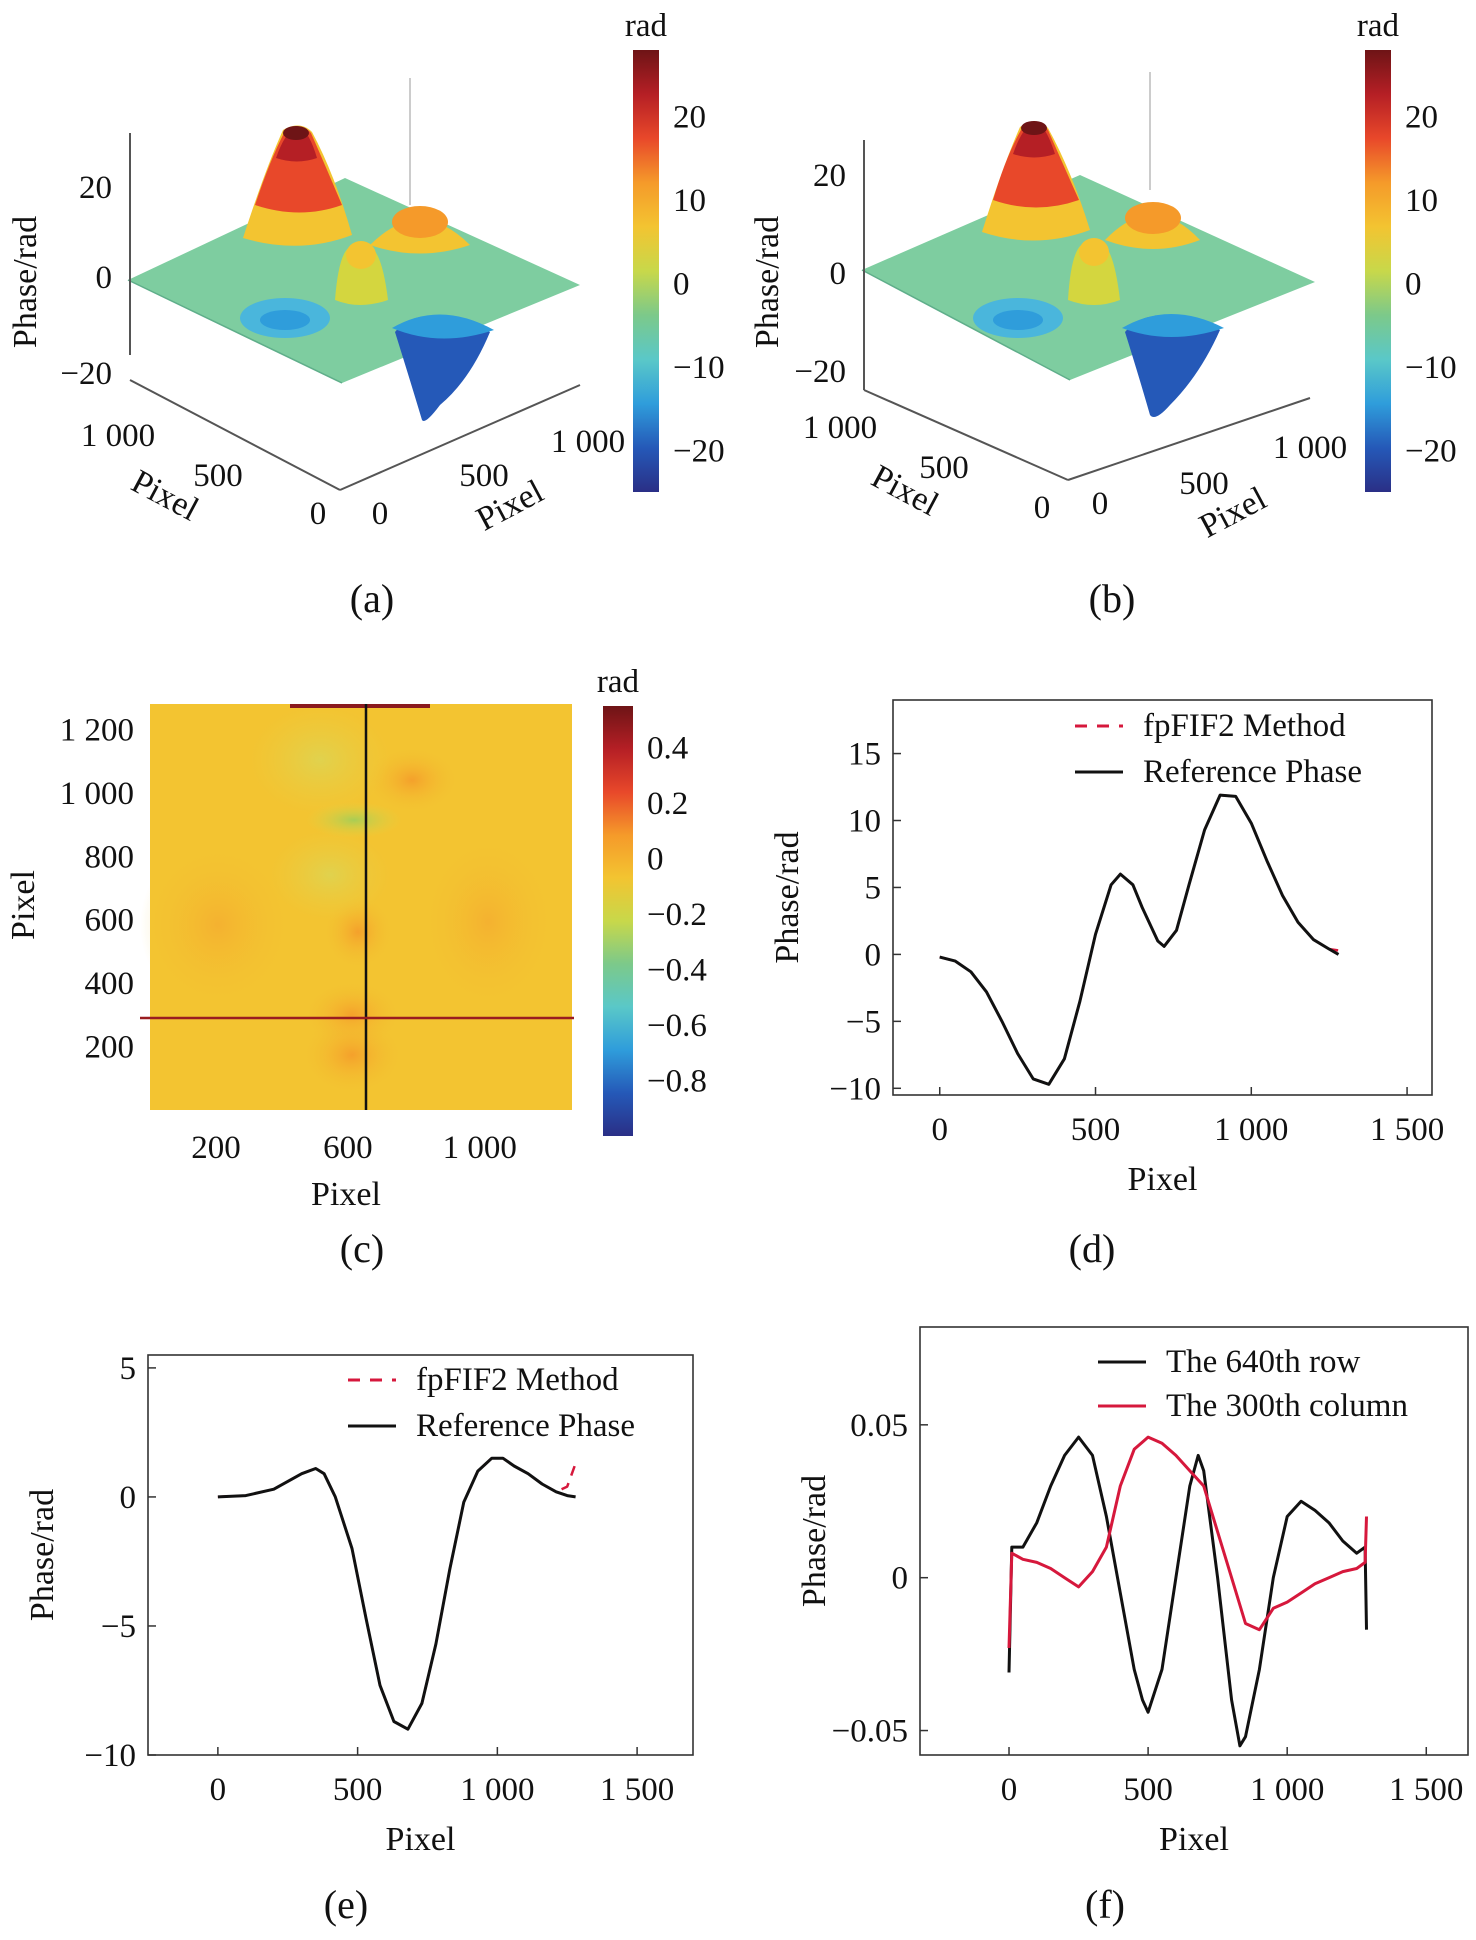 The height and width of the screenshot is (1940, 1476). I want to click on caption-f: (f), so click(1105, 1904).